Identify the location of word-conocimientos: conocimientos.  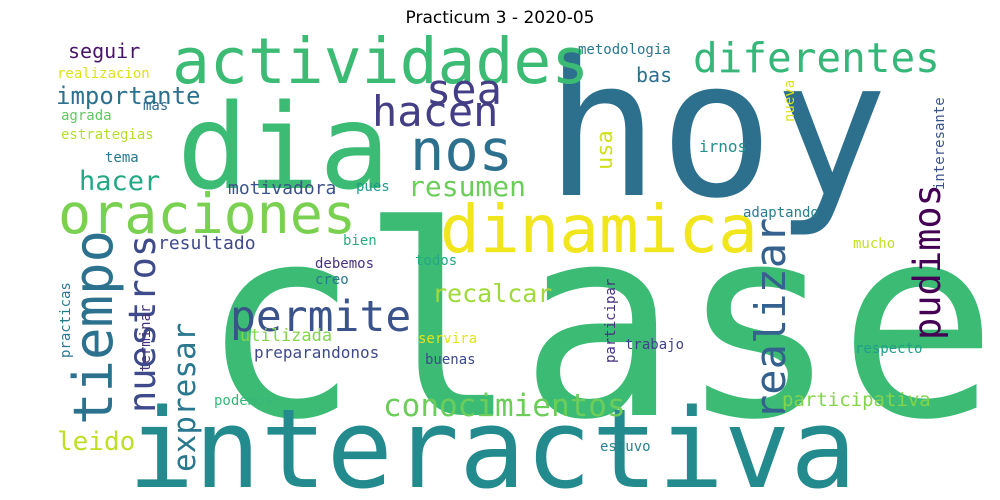
(504, 406).